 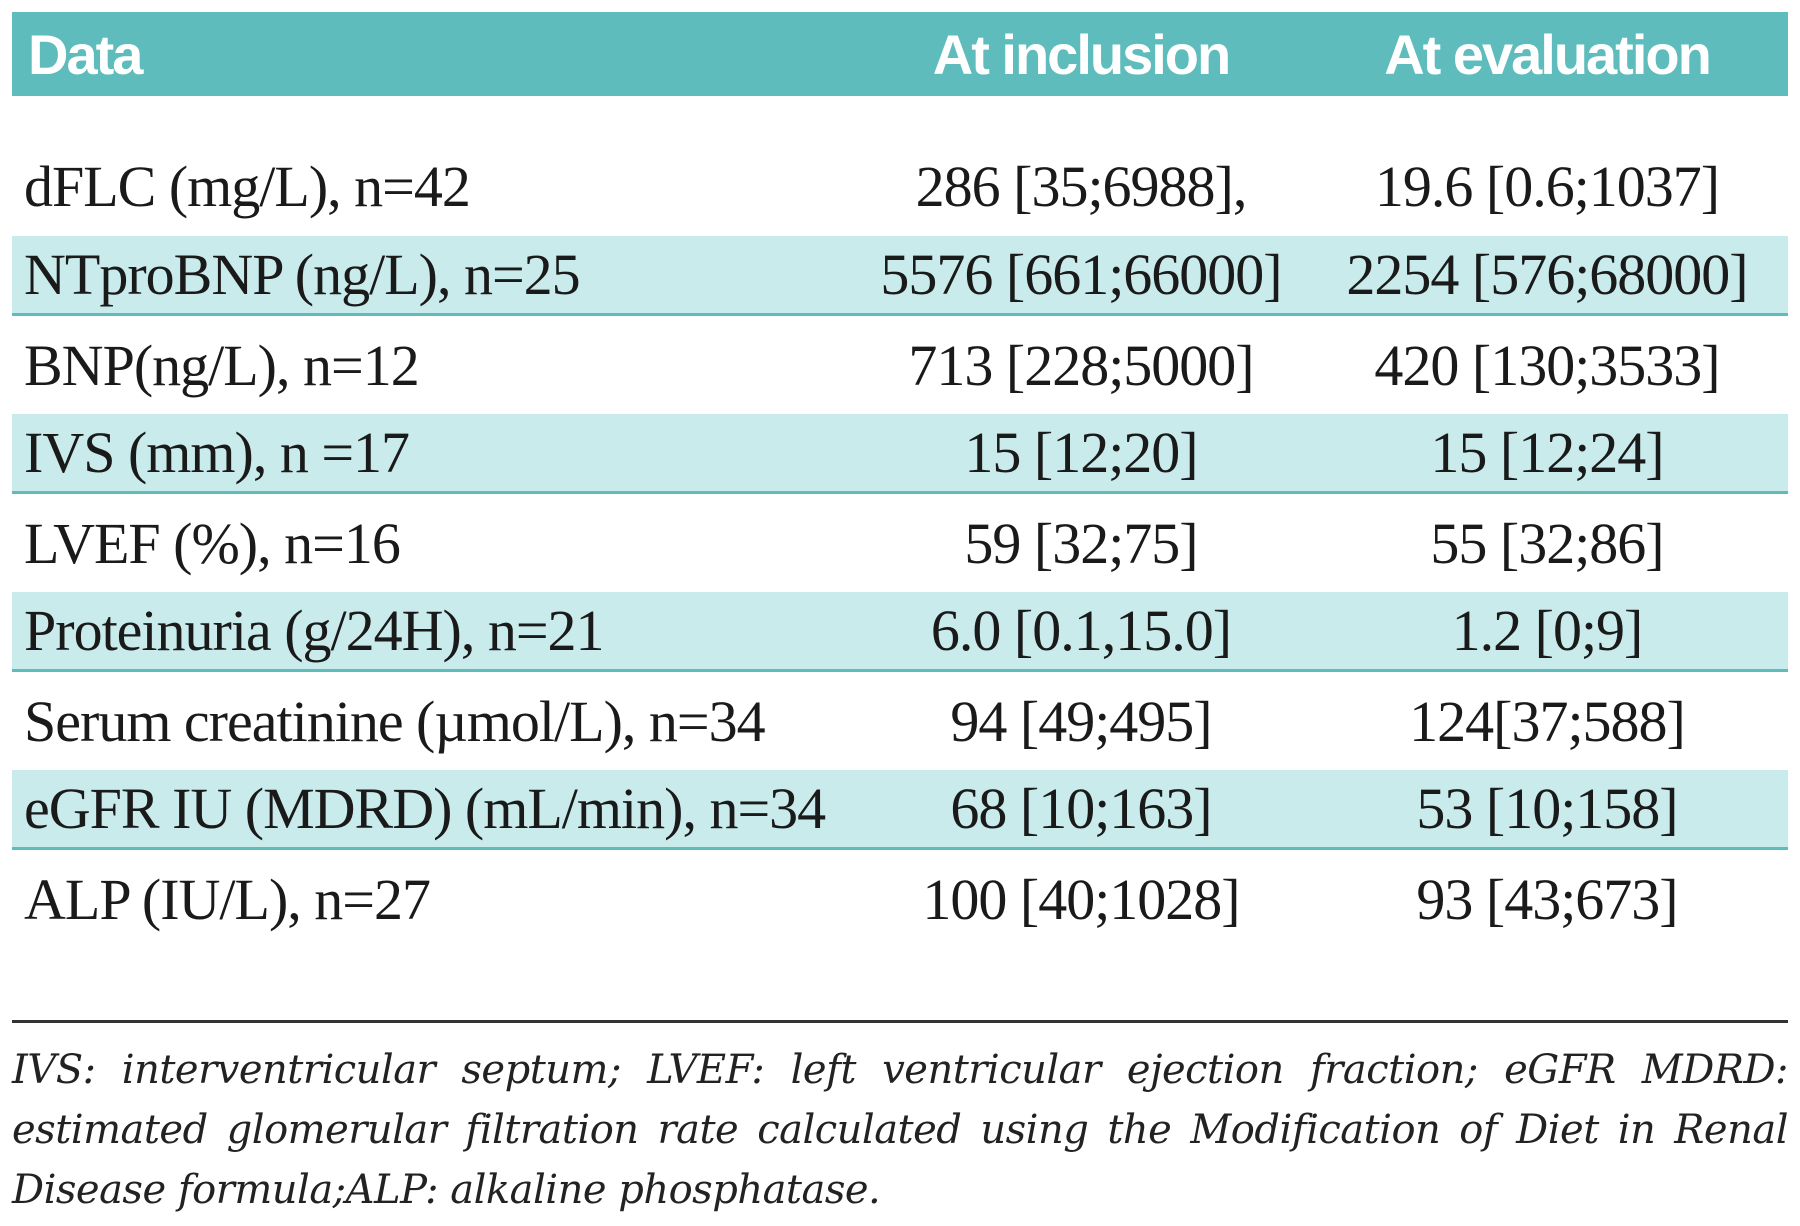 What do you see at coordinates (1547, 452) in the screenshot?
I see `row-evaluation: 15 [12;24]` at bounding box center [1547, 452].